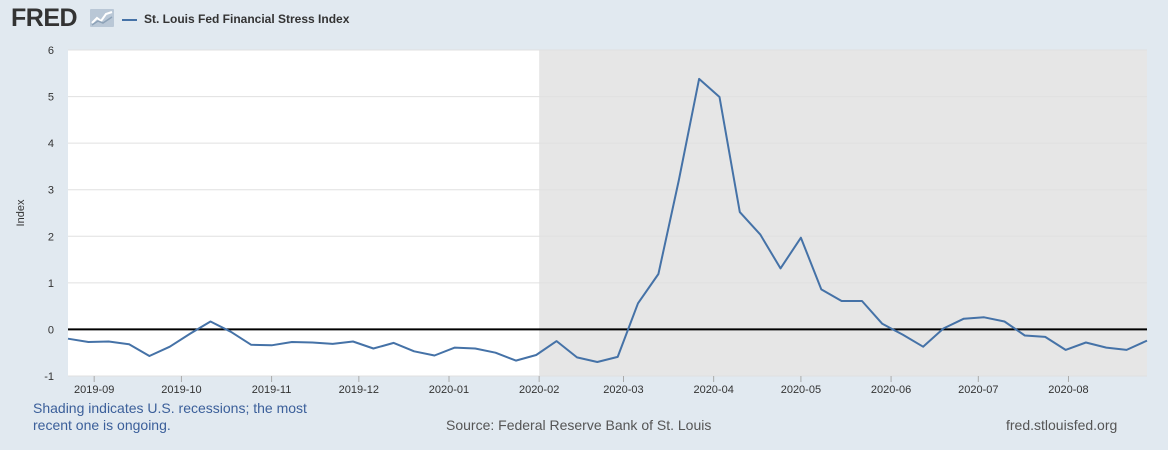  Describe the element at coordinates (51, 98) in the screenshot. I see `y-tick-label: 5` at that location.